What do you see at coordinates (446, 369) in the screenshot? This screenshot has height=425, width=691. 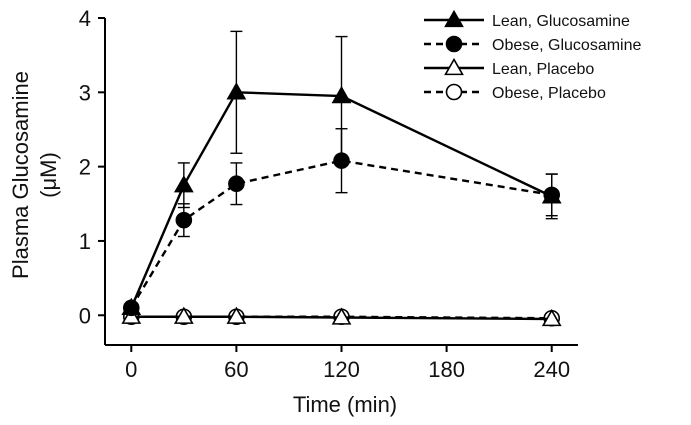 I see `x-tick-label: 180` at bounding box center [446, 369].